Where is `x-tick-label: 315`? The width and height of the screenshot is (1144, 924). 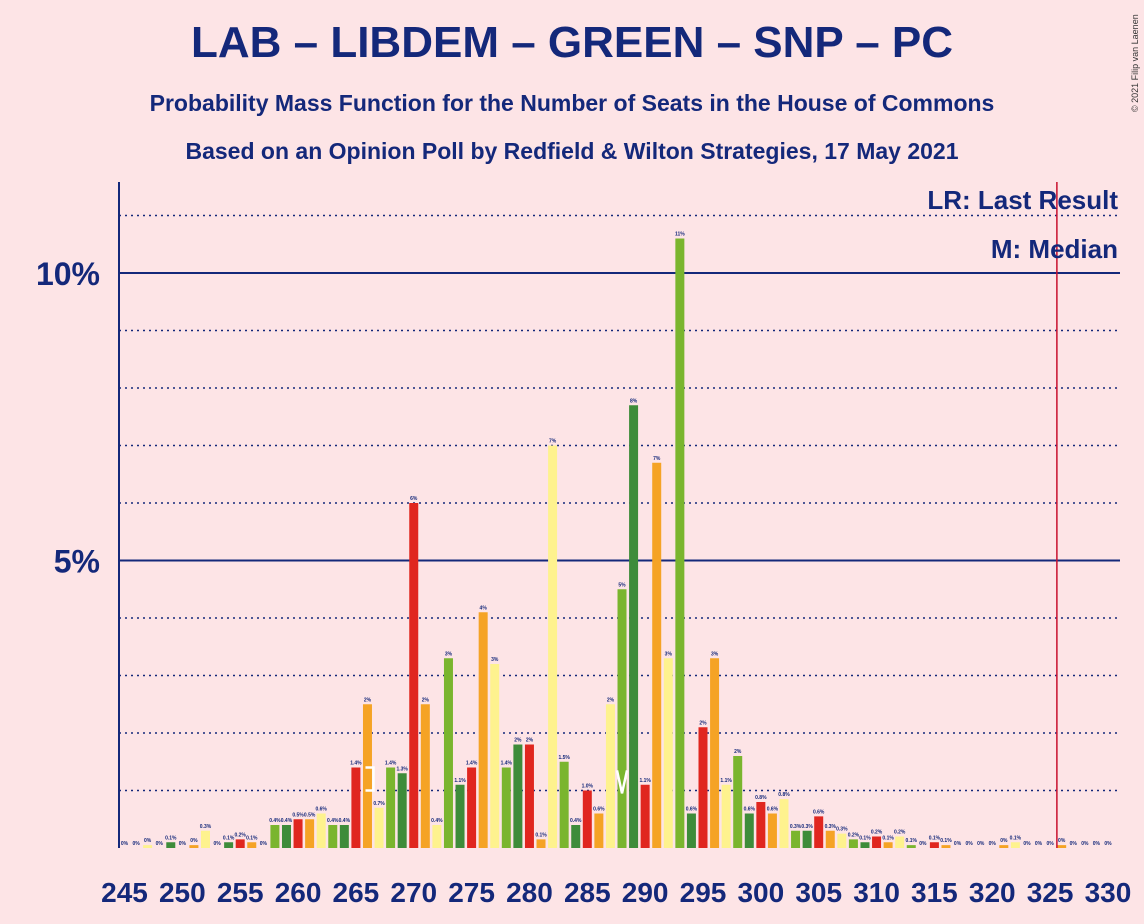
x-tick-label: 315 is located at coordinates (934, 892).